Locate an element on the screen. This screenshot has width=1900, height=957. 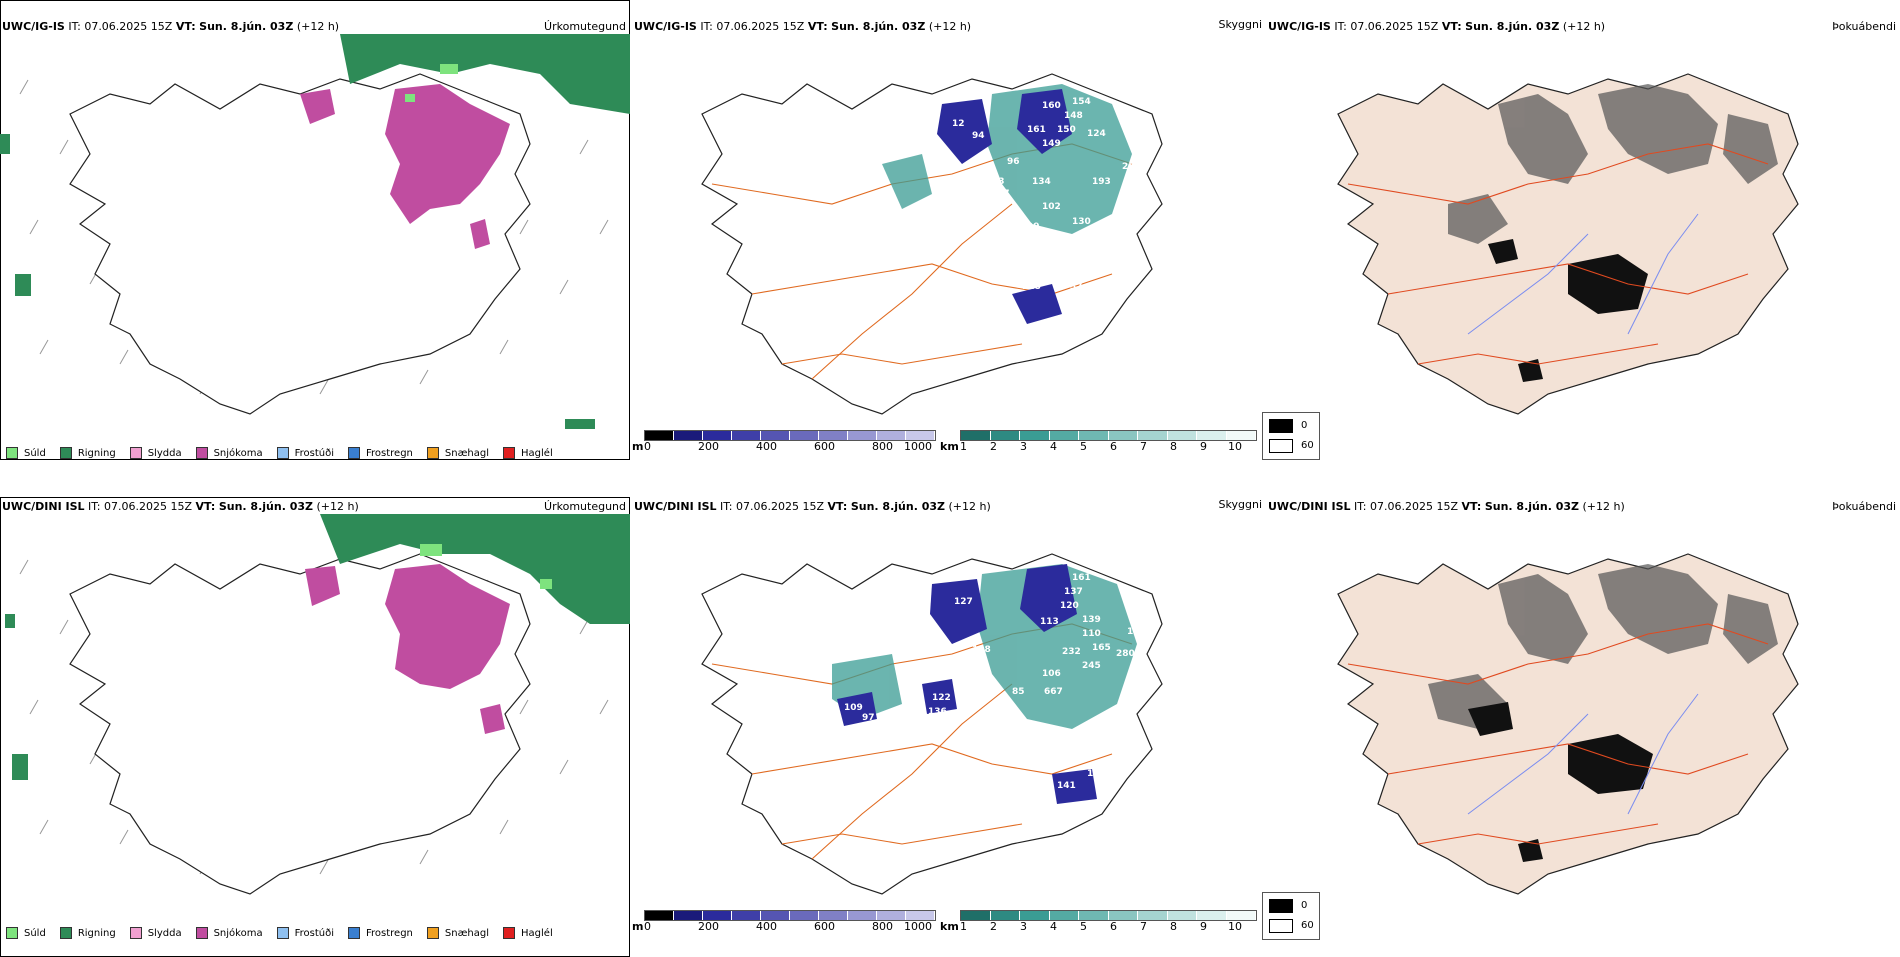
peak-label: 124 is located at coordinates (1096, 134).